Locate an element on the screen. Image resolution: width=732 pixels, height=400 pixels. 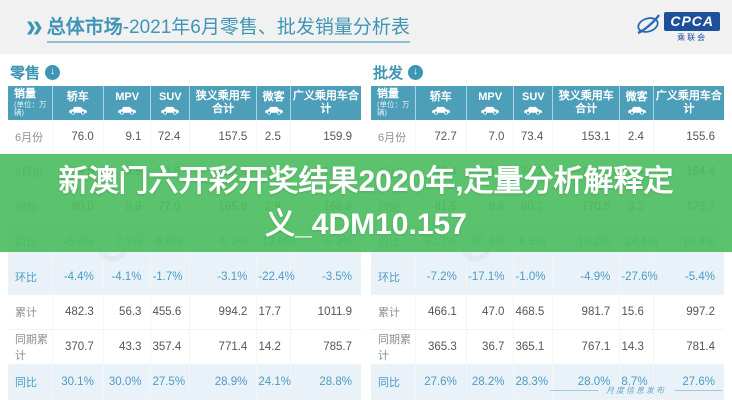
footer-dash-left is located at coordinates (574, 390).